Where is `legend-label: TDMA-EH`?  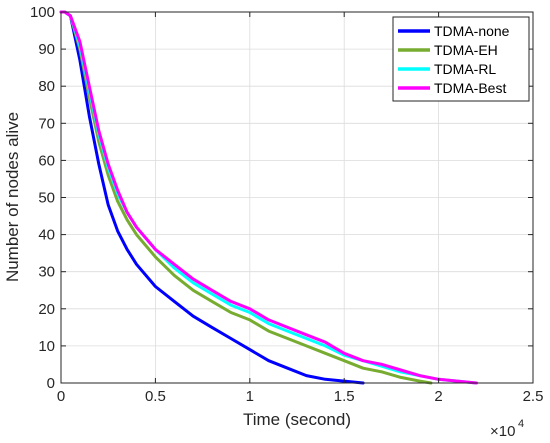
legend-label: TDMA-EH is located at coordinates (466, 50).